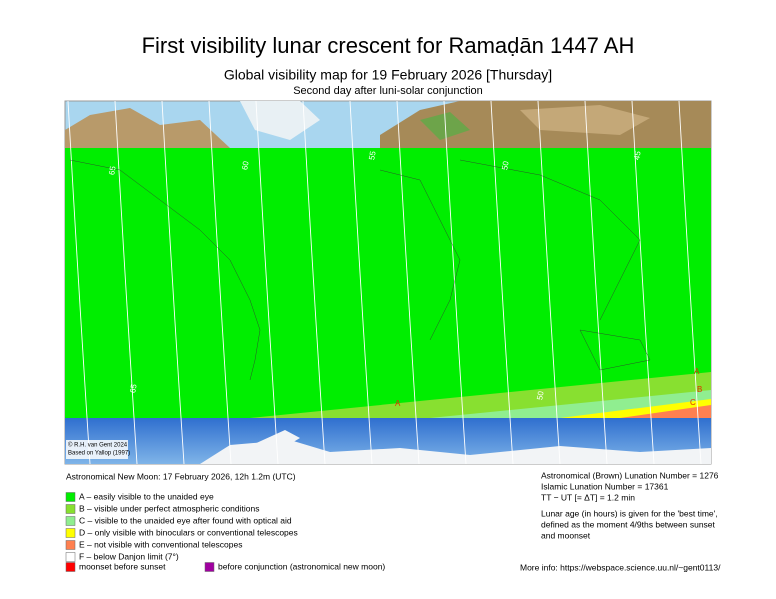 The width and height of the screenshot is (776, 599). I want to click on contour-label: 45, so click(637, 155).